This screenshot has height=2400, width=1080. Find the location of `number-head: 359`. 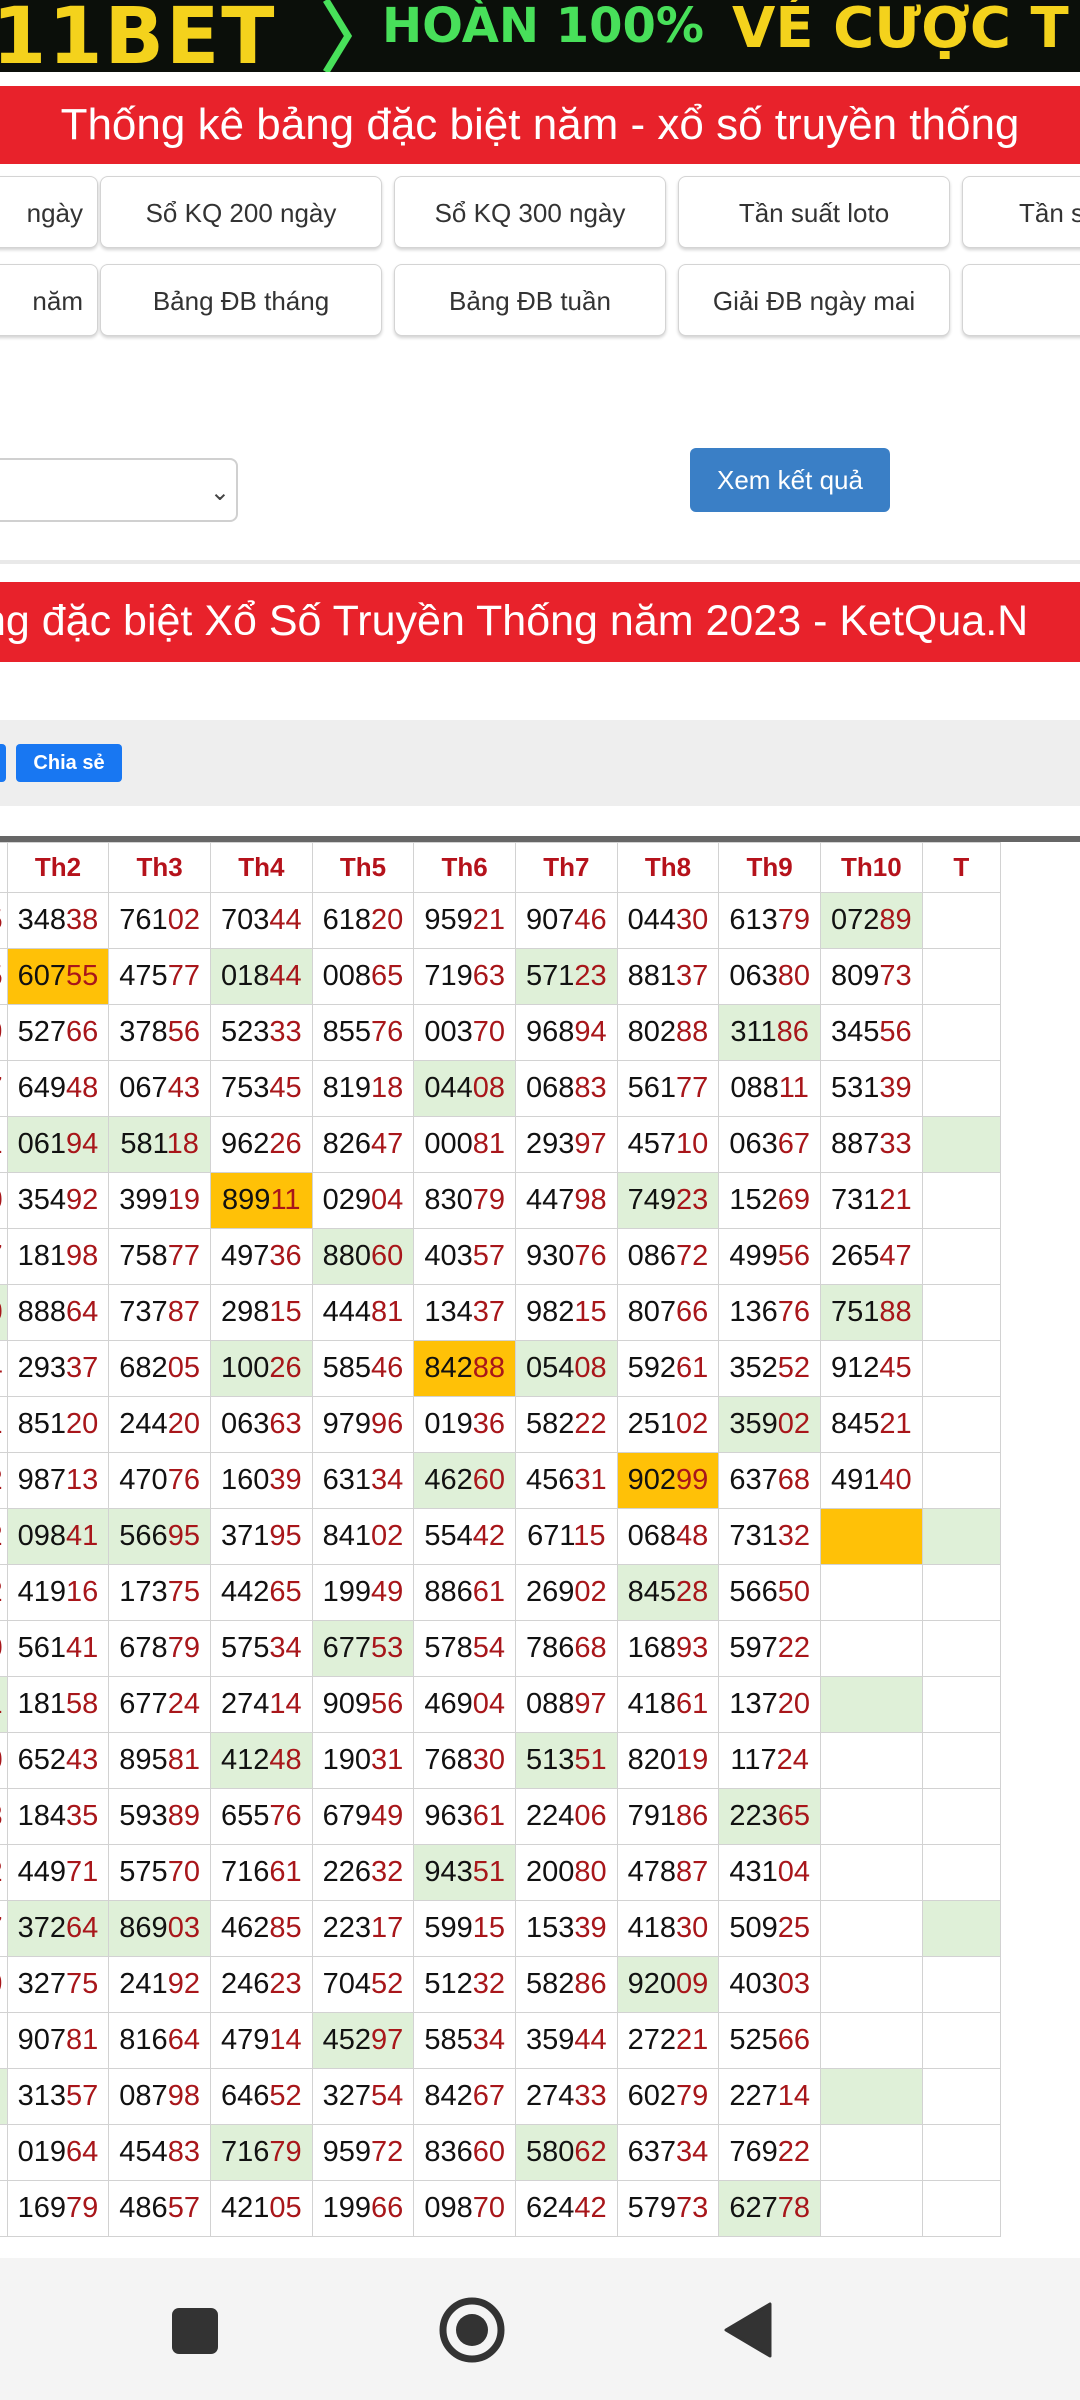

number-head: 359 is located at coordinates (550, 2040).